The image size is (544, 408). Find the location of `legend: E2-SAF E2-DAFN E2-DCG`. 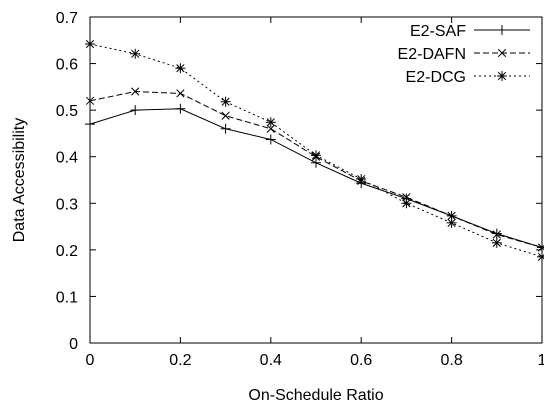

legend: E2-SAF E2-DAFN E2-DCG is located at coordinates (464, 54).